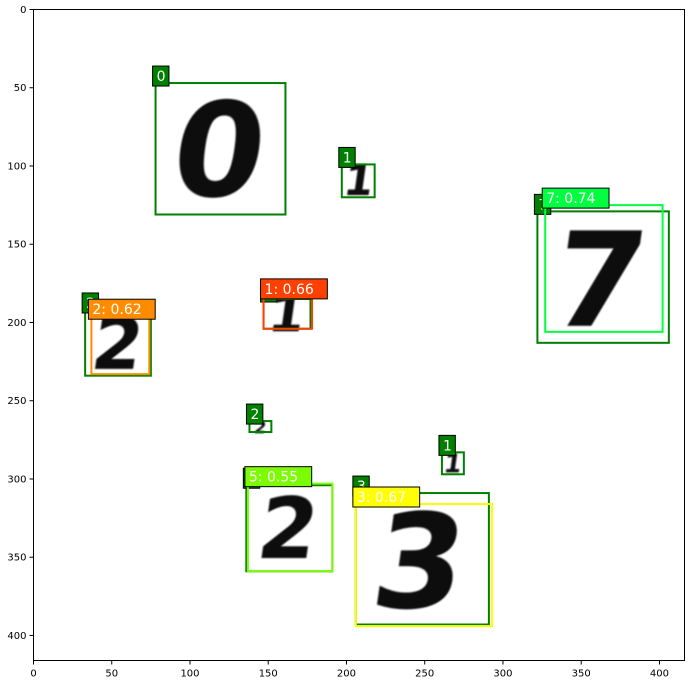 This screenshot has width=692, height=686. What do you see at coordinates (16, 323) in the screenshot?
I see `y-tick-label: 200` at bounding box center [16, 323].